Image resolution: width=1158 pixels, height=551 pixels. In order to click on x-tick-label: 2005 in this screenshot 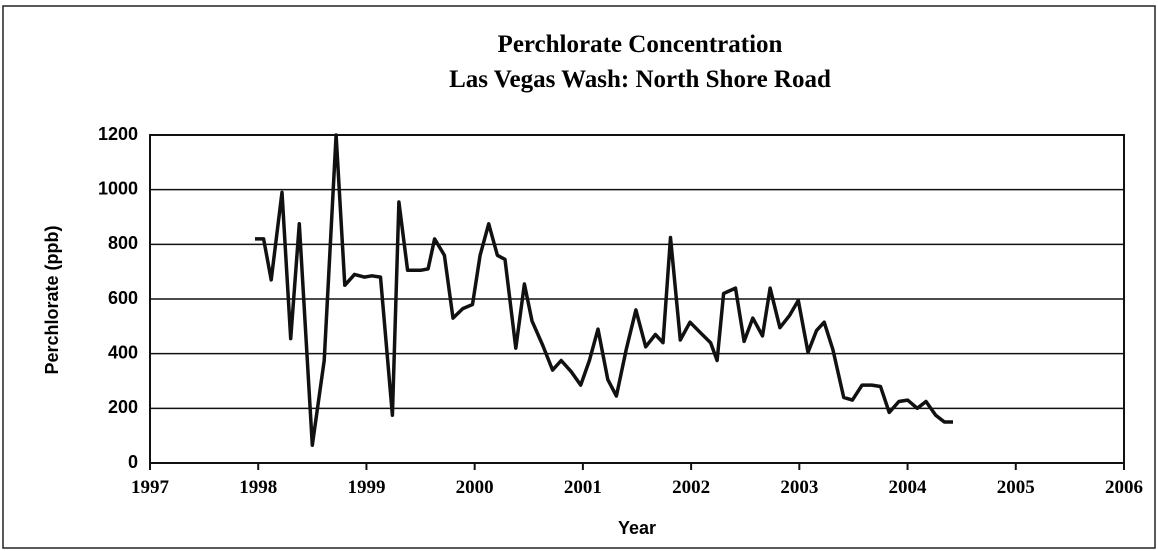, I will do `click(1016, 487)`.